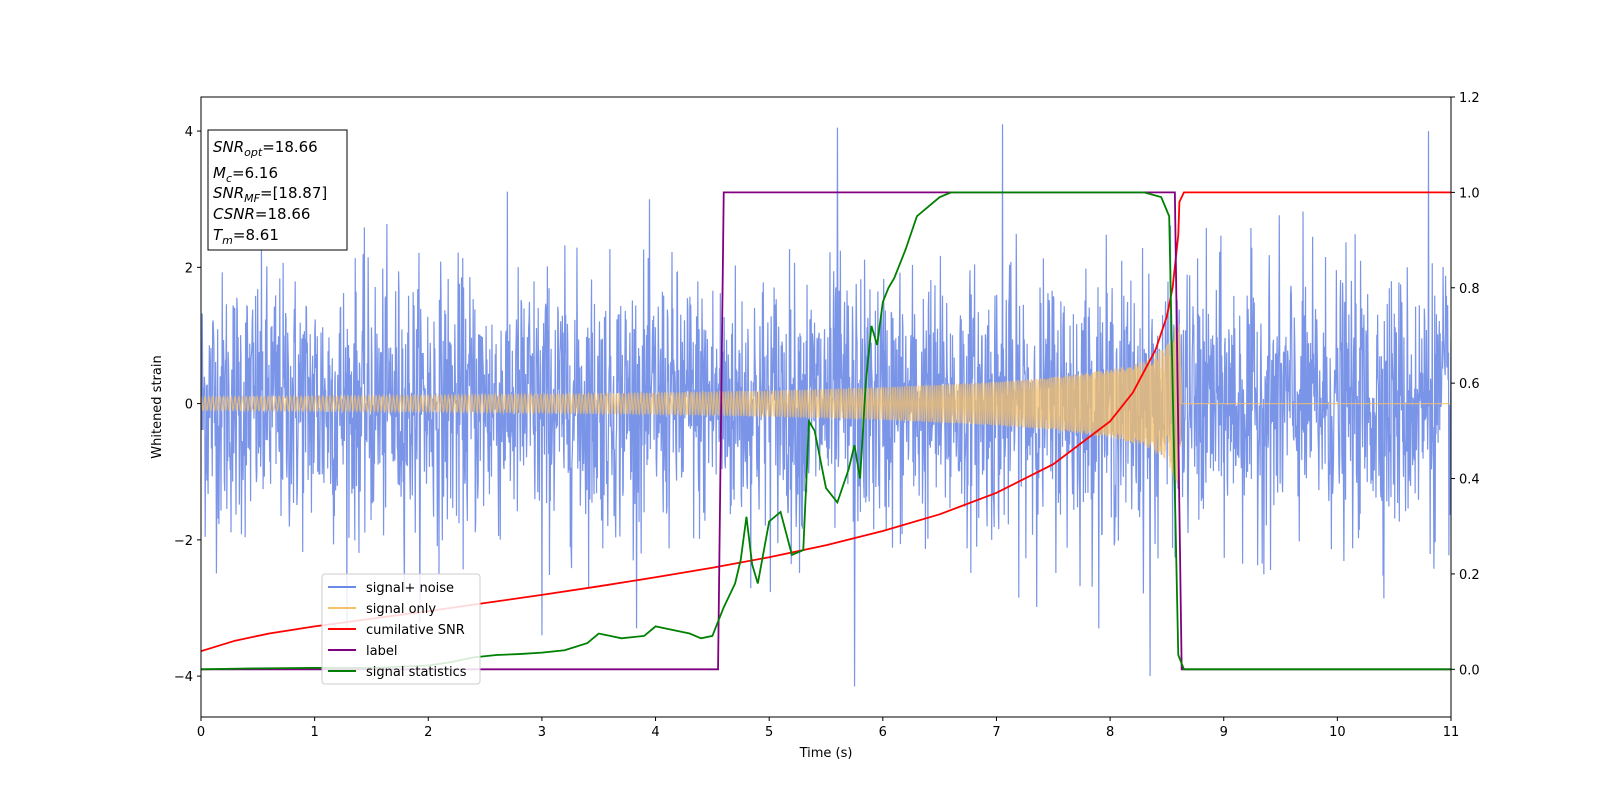 Image resolution: width=1600 pixels, height=800 pixels. I want to click on x-tick-label: 8, so click(1110, 732).